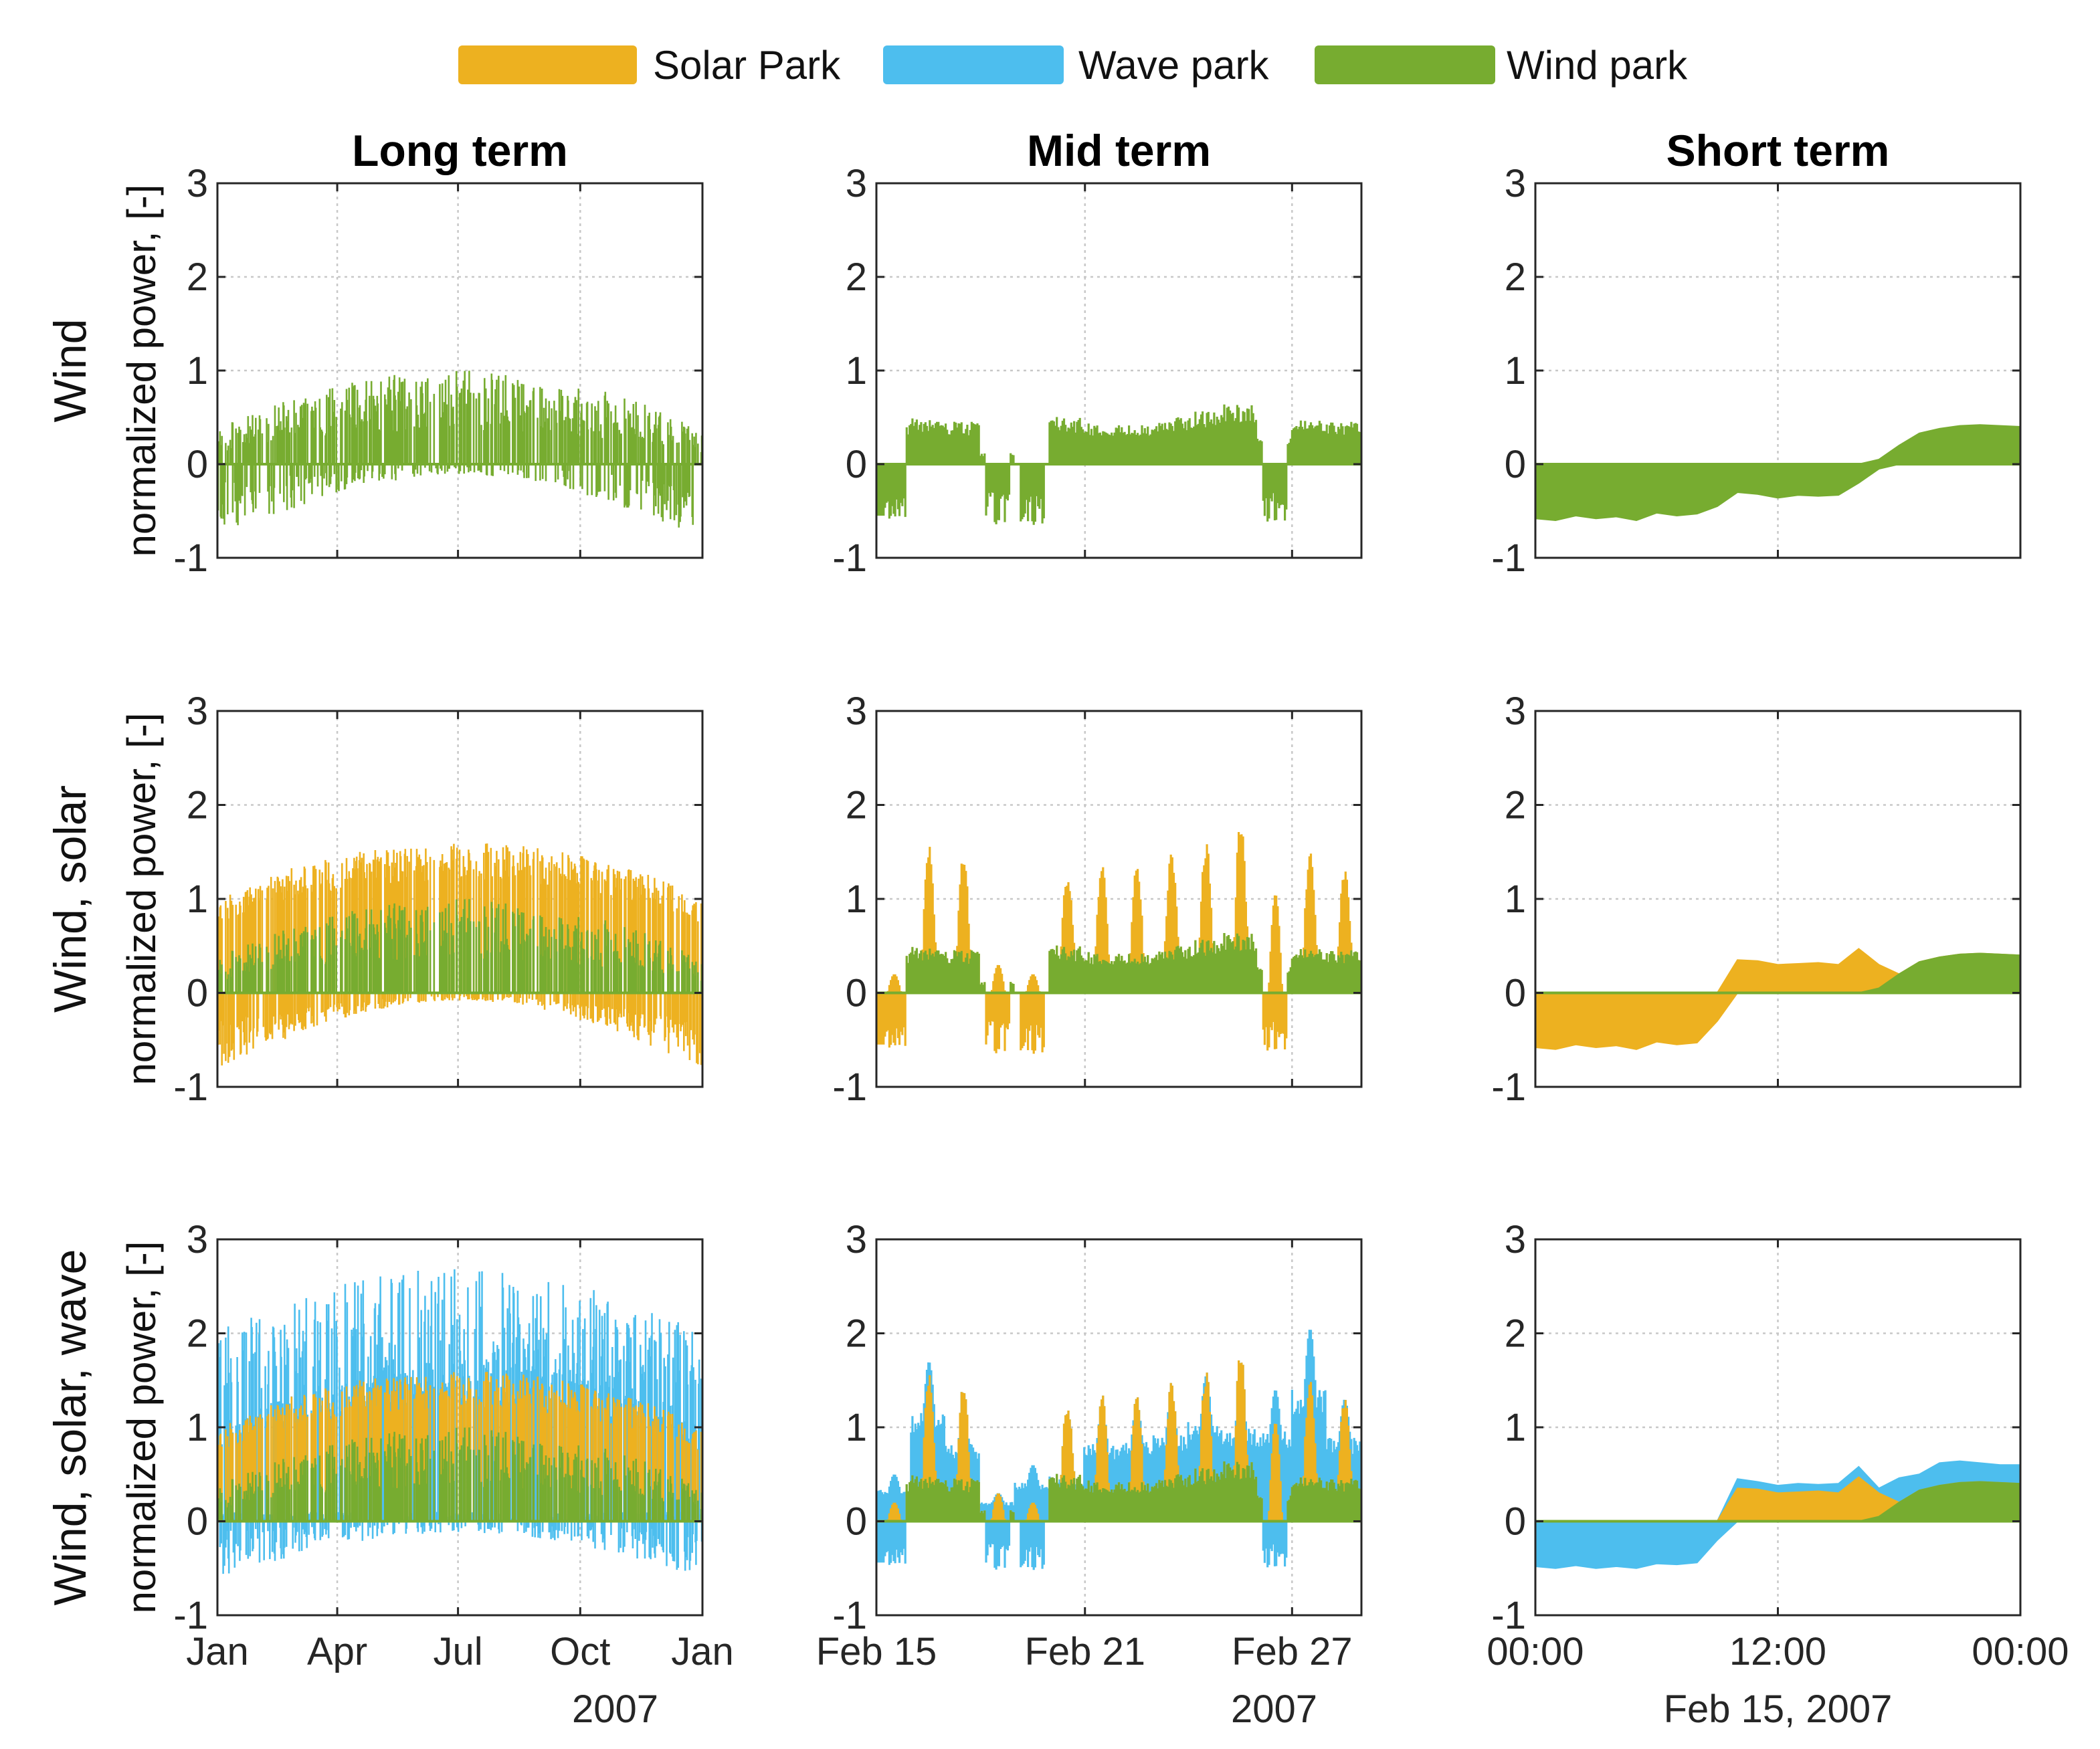  Describe the element at coordinates (1597, 65) in the screenshot. I see `legend-label-wind: Wind park` at that location.